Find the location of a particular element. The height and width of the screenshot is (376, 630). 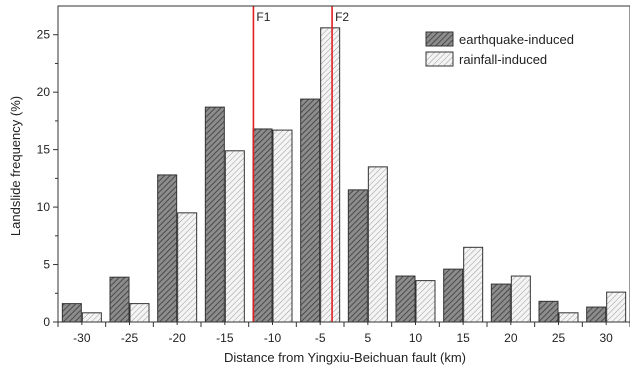

bar-earthquake-induced--30 is located at coordinates (71, 313).